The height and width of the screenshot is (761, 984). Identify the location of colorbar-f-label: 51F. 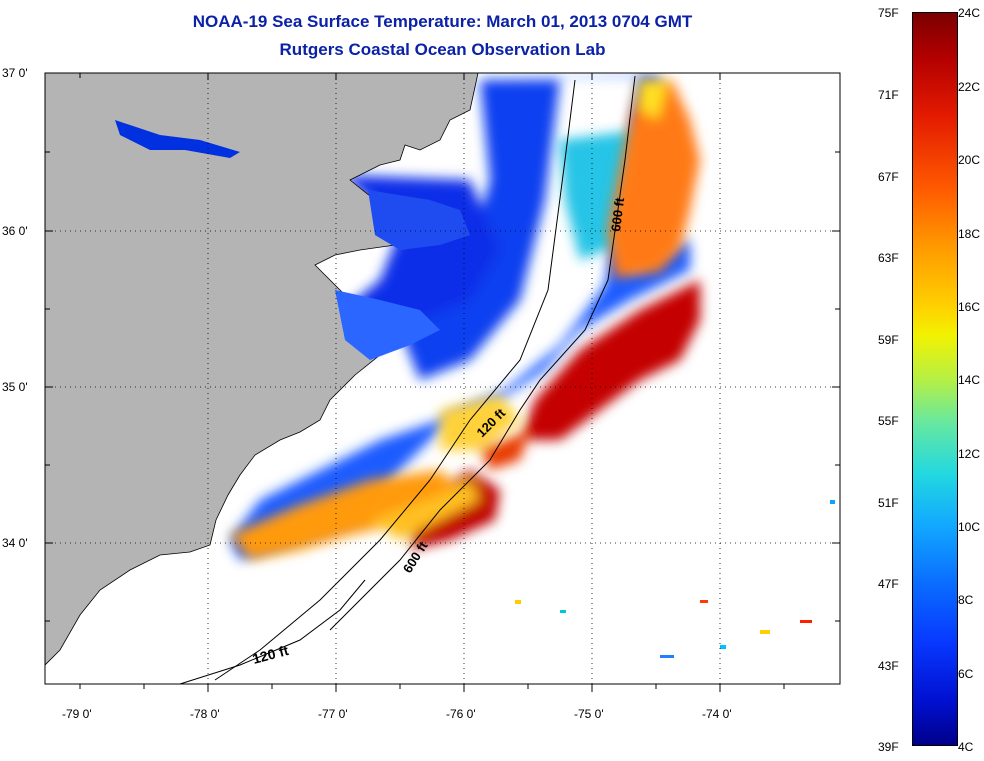
(888, 503).